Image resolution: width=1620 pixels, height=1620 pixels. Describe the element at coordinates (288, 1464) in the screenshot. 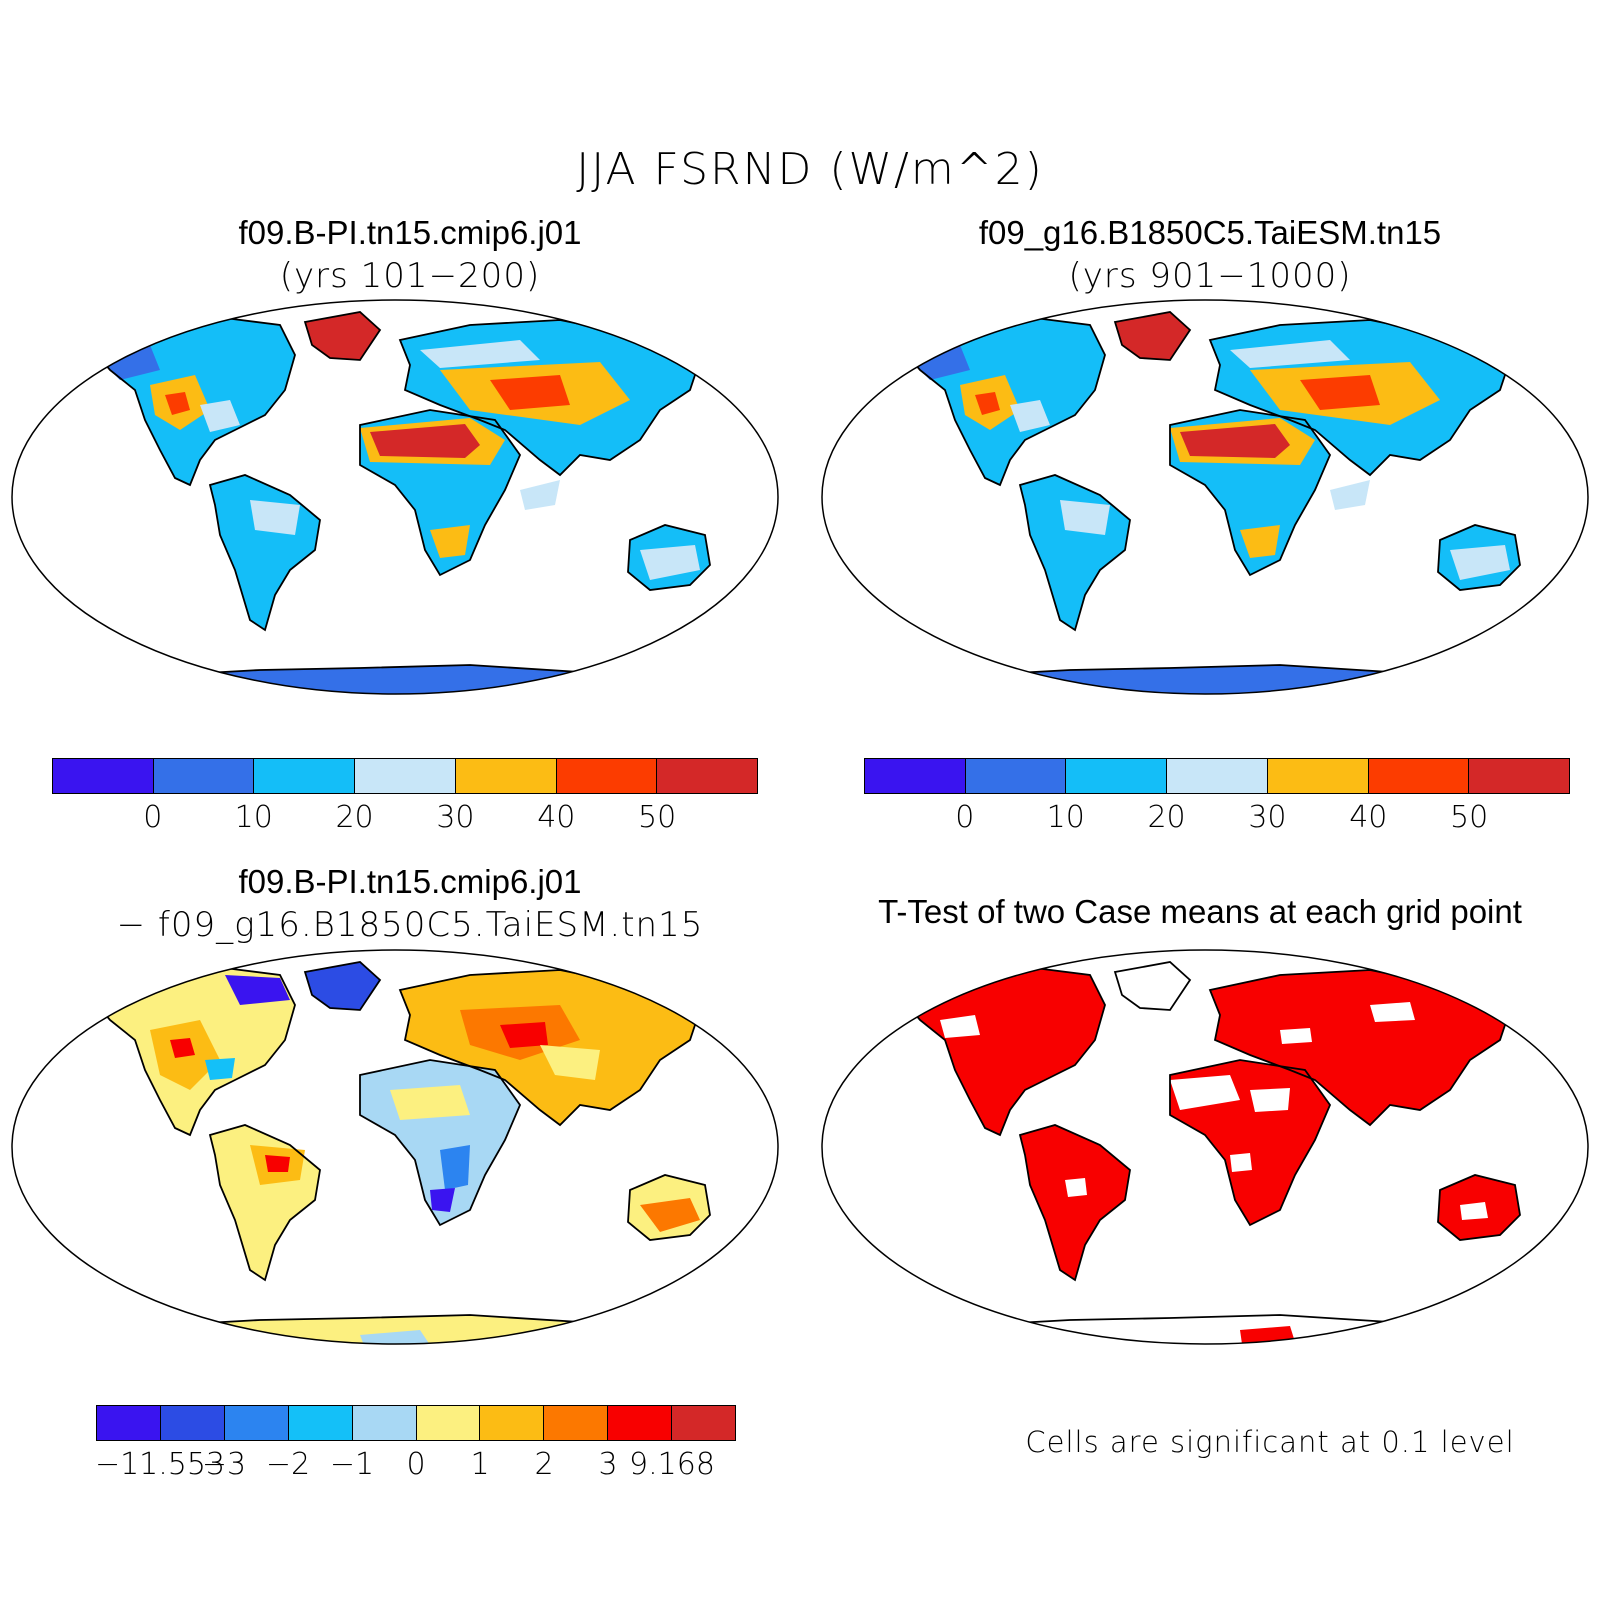

I see `colorbar-tick-label: −2` at that location.